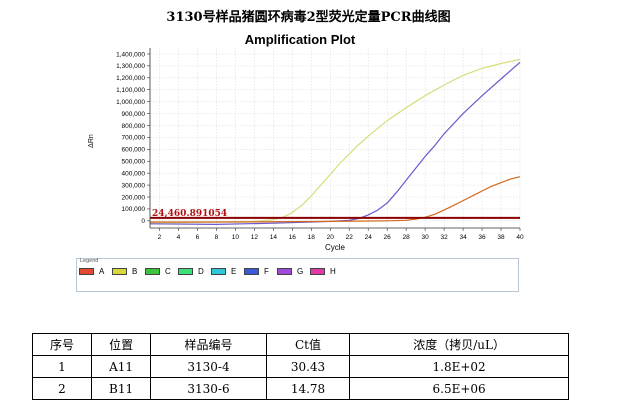 This screenshot has height=412, width=617. Describe the element at coordinates (369, 237) in the screenshot. I see `x-tick-label: 24` at that location.